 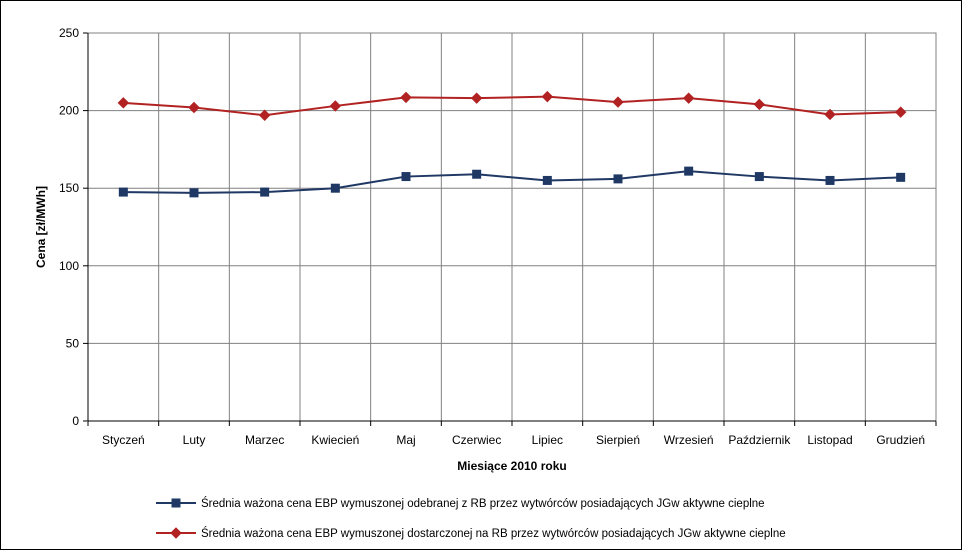 I want to click on x-tick-label: Maj, so click(x=405, y=440).